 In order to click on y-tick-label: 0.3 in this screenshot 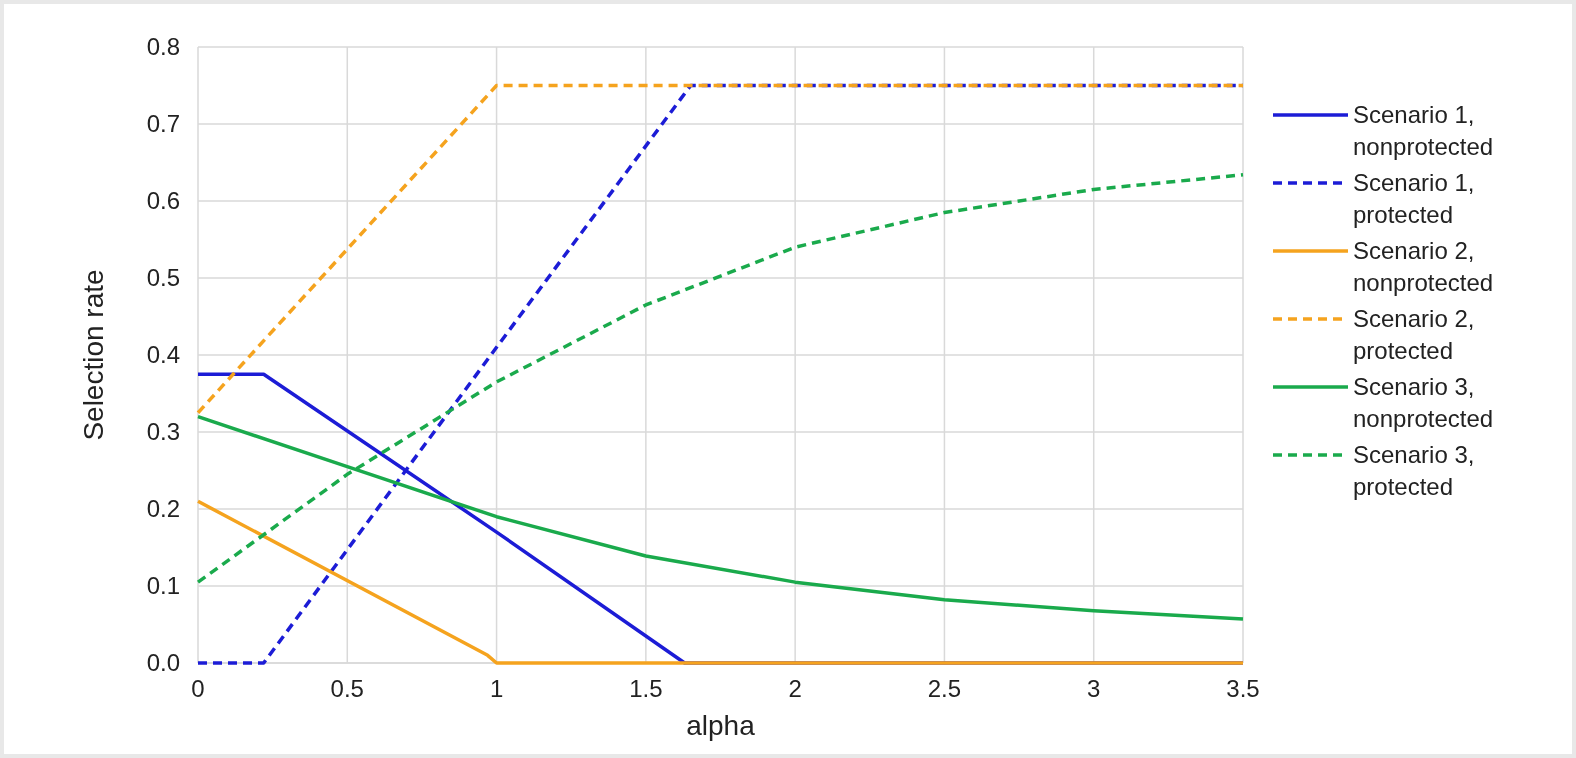, I will do `click(163, 432)`.